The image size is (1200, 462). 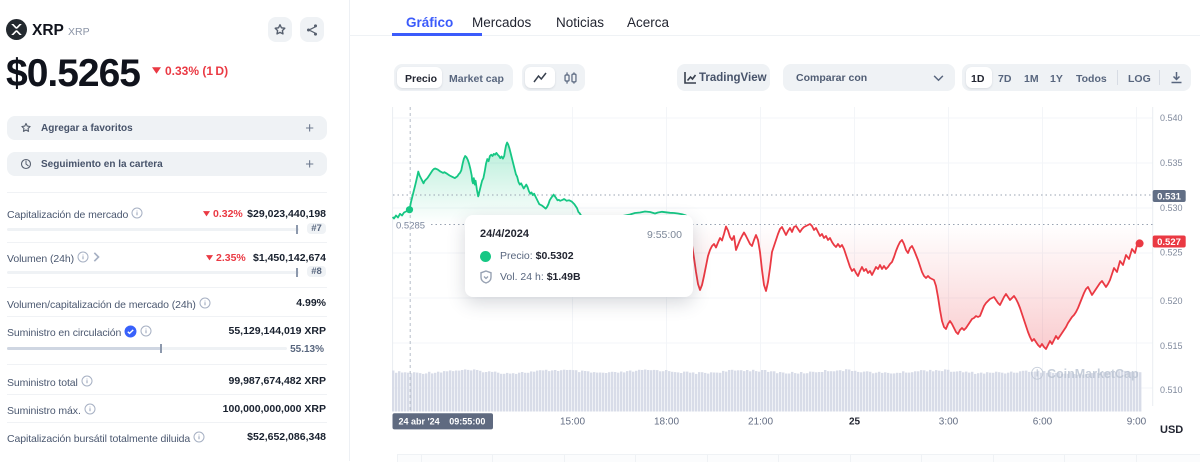 What do you see at coordinates (1137, 422) in the screenshot?
I see `svg-text: 9:00` at bounding box center [1137, 422].